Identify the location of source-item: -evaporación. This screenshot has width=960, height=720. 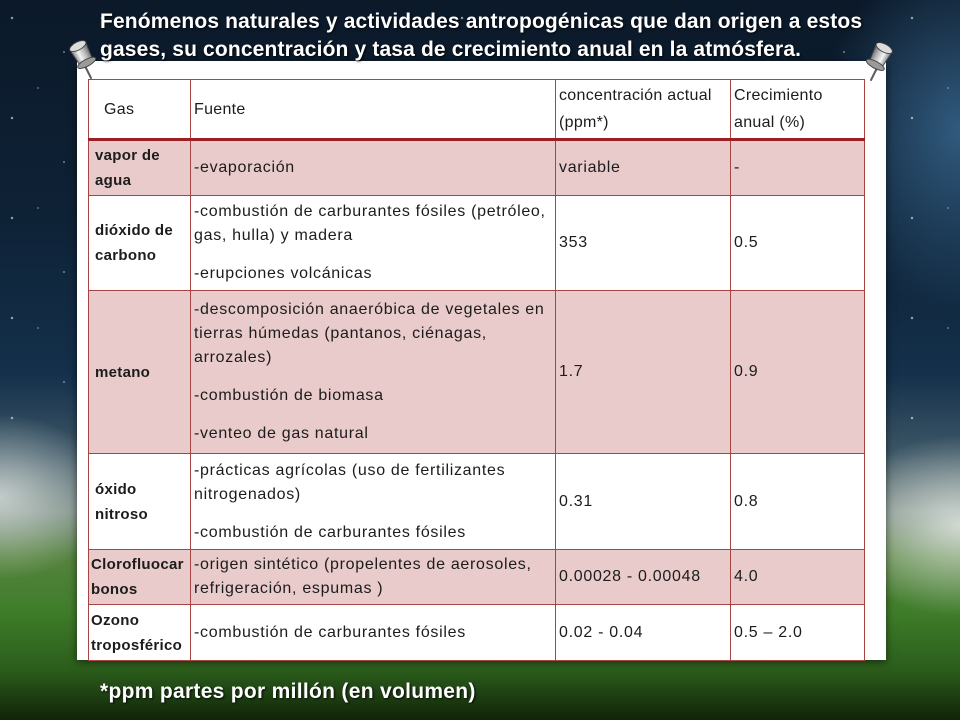
(244, 167).